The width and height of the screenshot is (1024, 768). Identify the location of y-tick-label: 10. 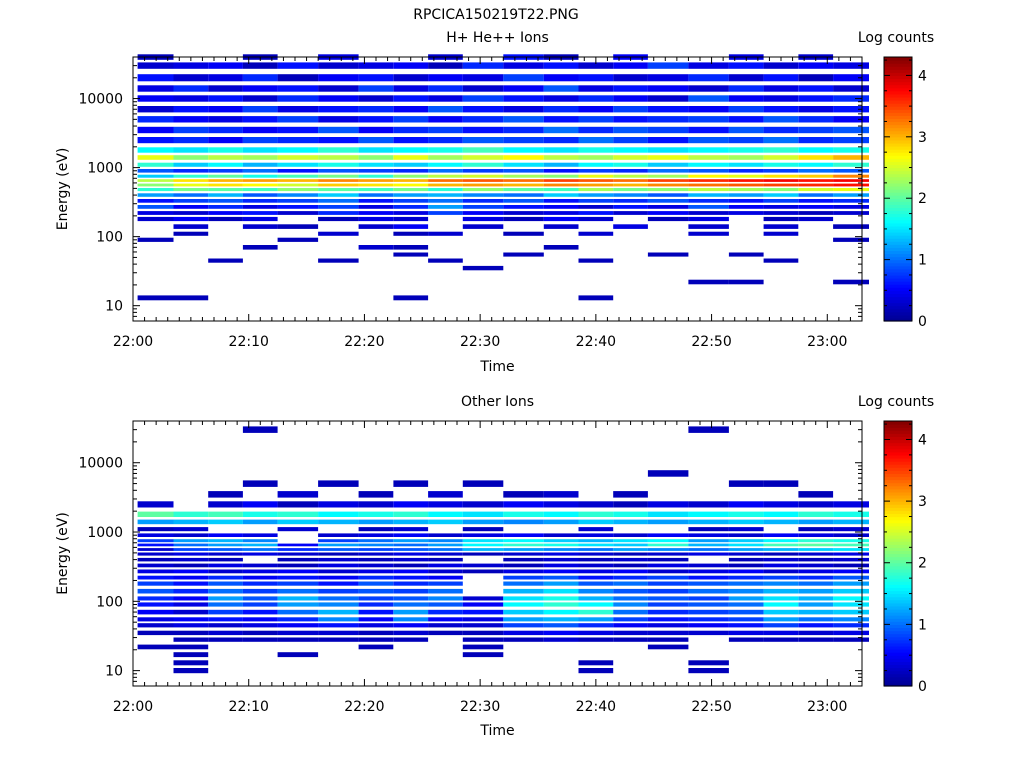
(114, 307).